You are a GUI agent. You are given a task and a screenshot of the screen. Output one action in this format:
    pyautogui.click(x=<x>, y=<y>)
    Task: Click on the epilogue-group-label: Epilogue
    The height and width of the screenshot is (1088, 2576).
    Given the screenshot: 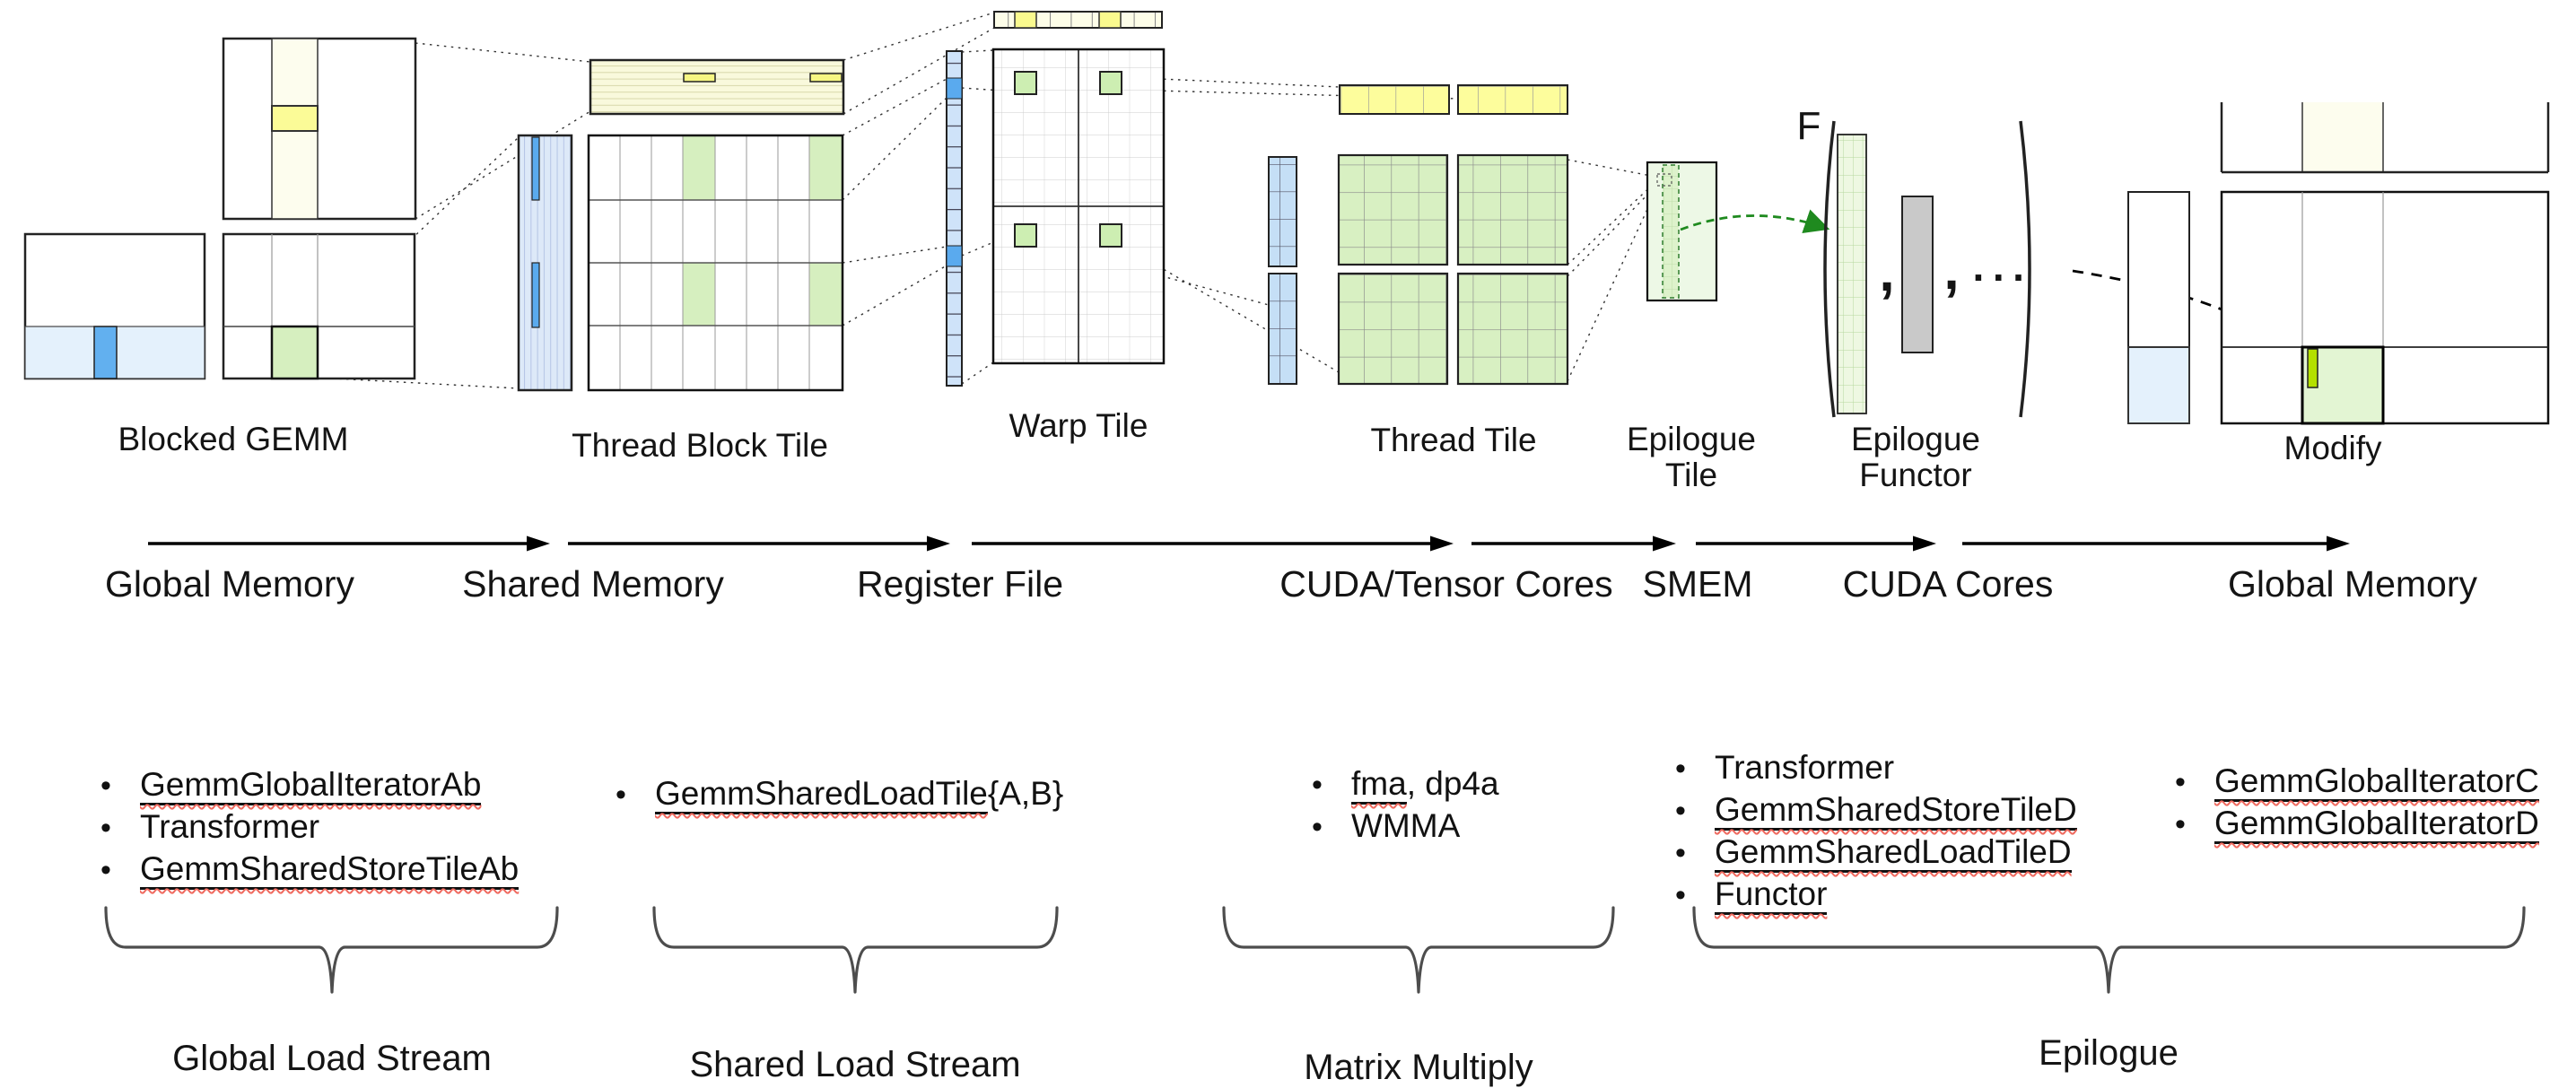 What is the action you would take?
    pyautogui.click(x=2109, y=1053)
    